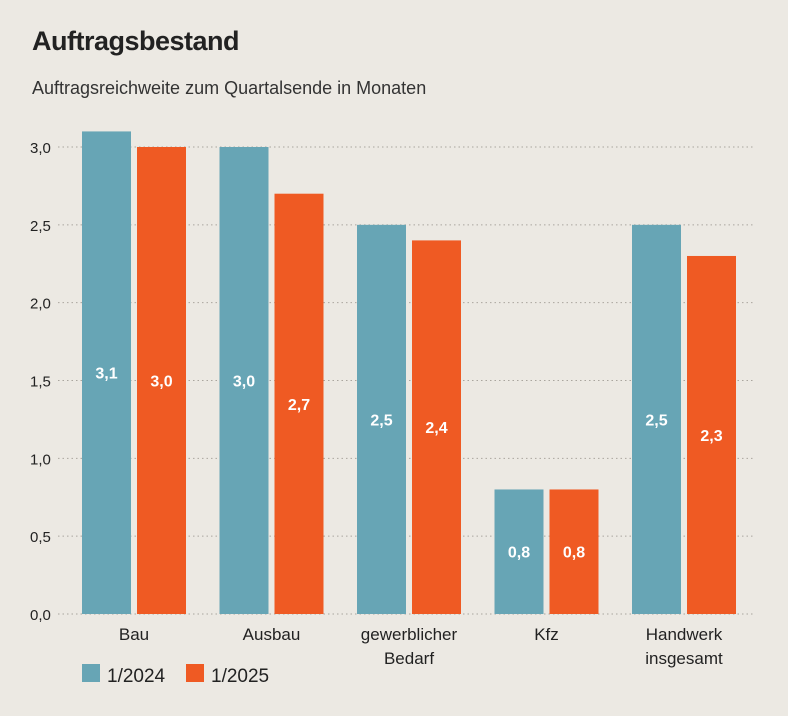 This screenshot has height=716, width=788. I want to click on y-tick-label: 2,0, so click(40, 304).